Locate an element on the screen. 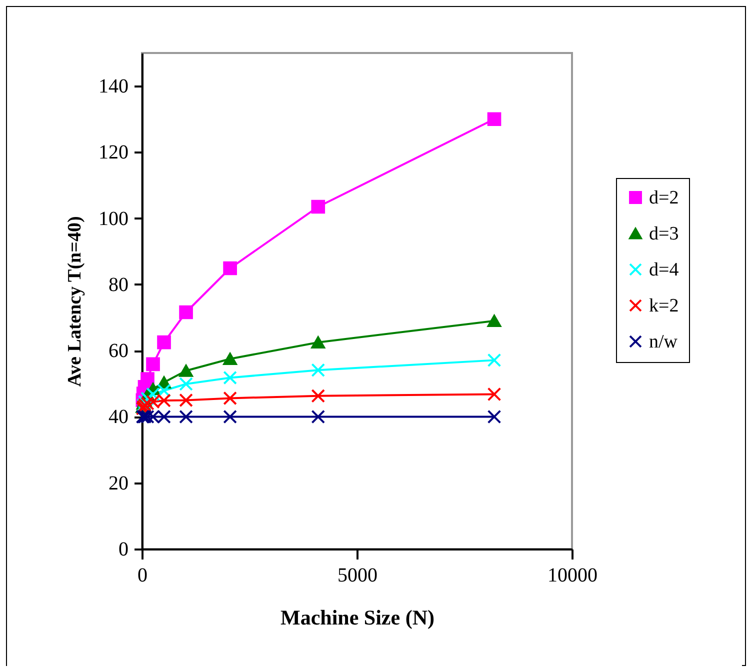 The height and width of the screenshot is (672, 752). y-tick-label: 20 is located at coordinates (118, 483).